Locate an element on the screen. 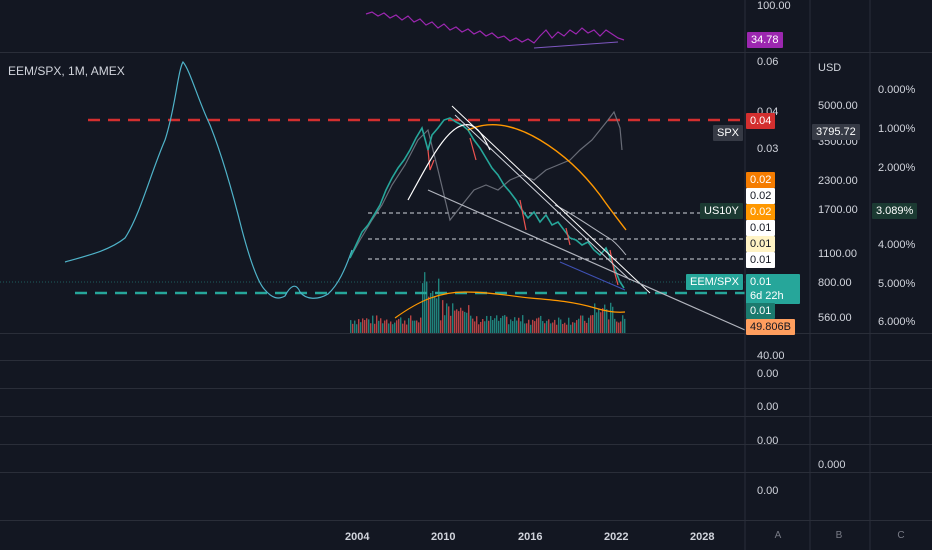 This screenshot has height=550, width=932. us10y-yield-line is located at coordinates (208, 179).